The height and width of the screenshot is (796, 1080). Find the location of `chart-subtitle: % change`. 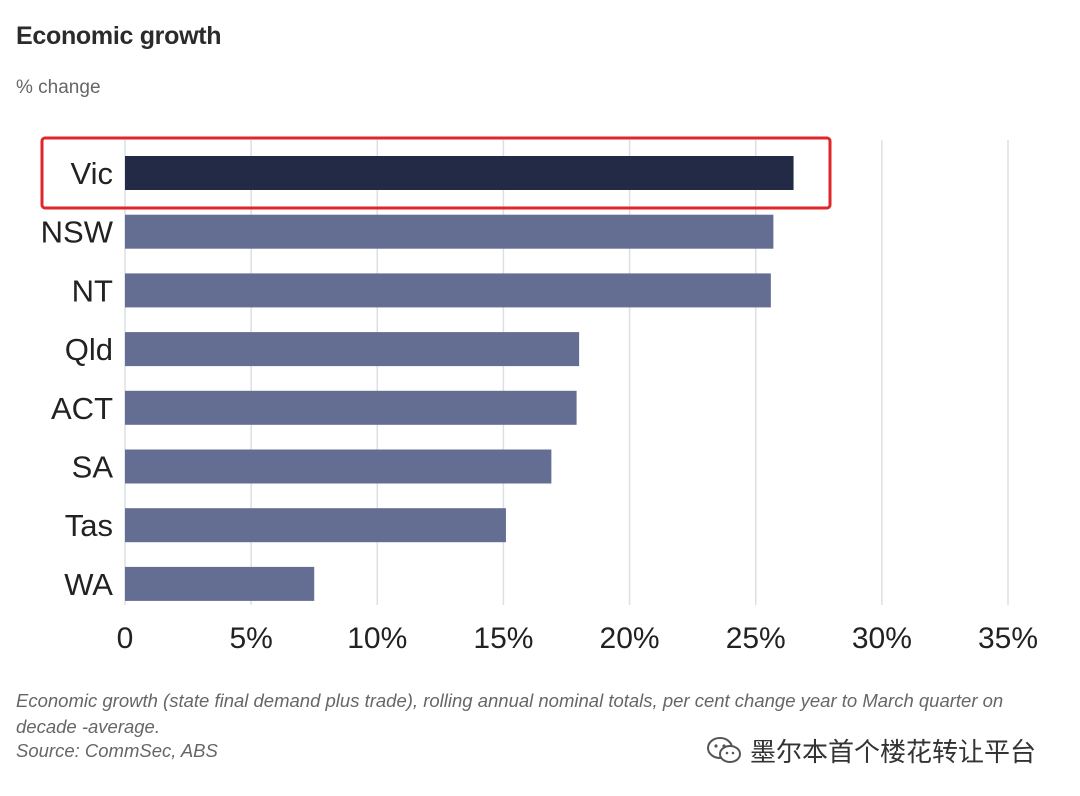

chart-subtitle: % change is located at coordinates (58, 87).